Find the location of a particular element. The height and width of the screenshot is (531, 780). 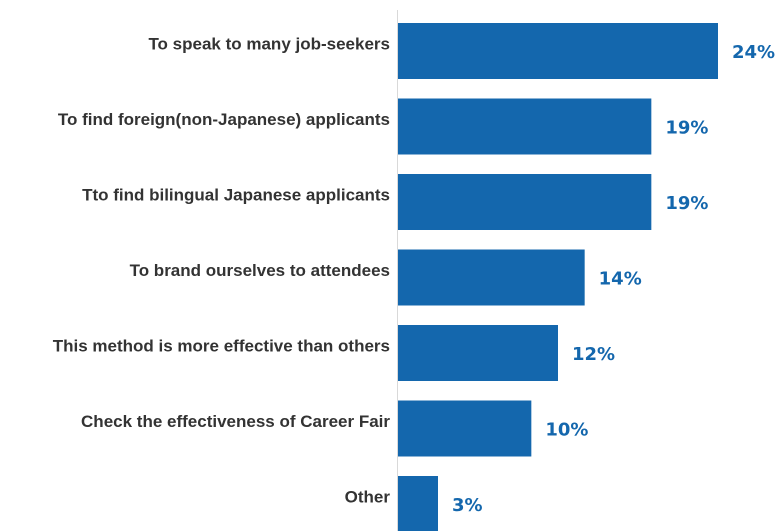

category-label: Tto find bilingual Japanese applicants is located at coordinates (236, 194).